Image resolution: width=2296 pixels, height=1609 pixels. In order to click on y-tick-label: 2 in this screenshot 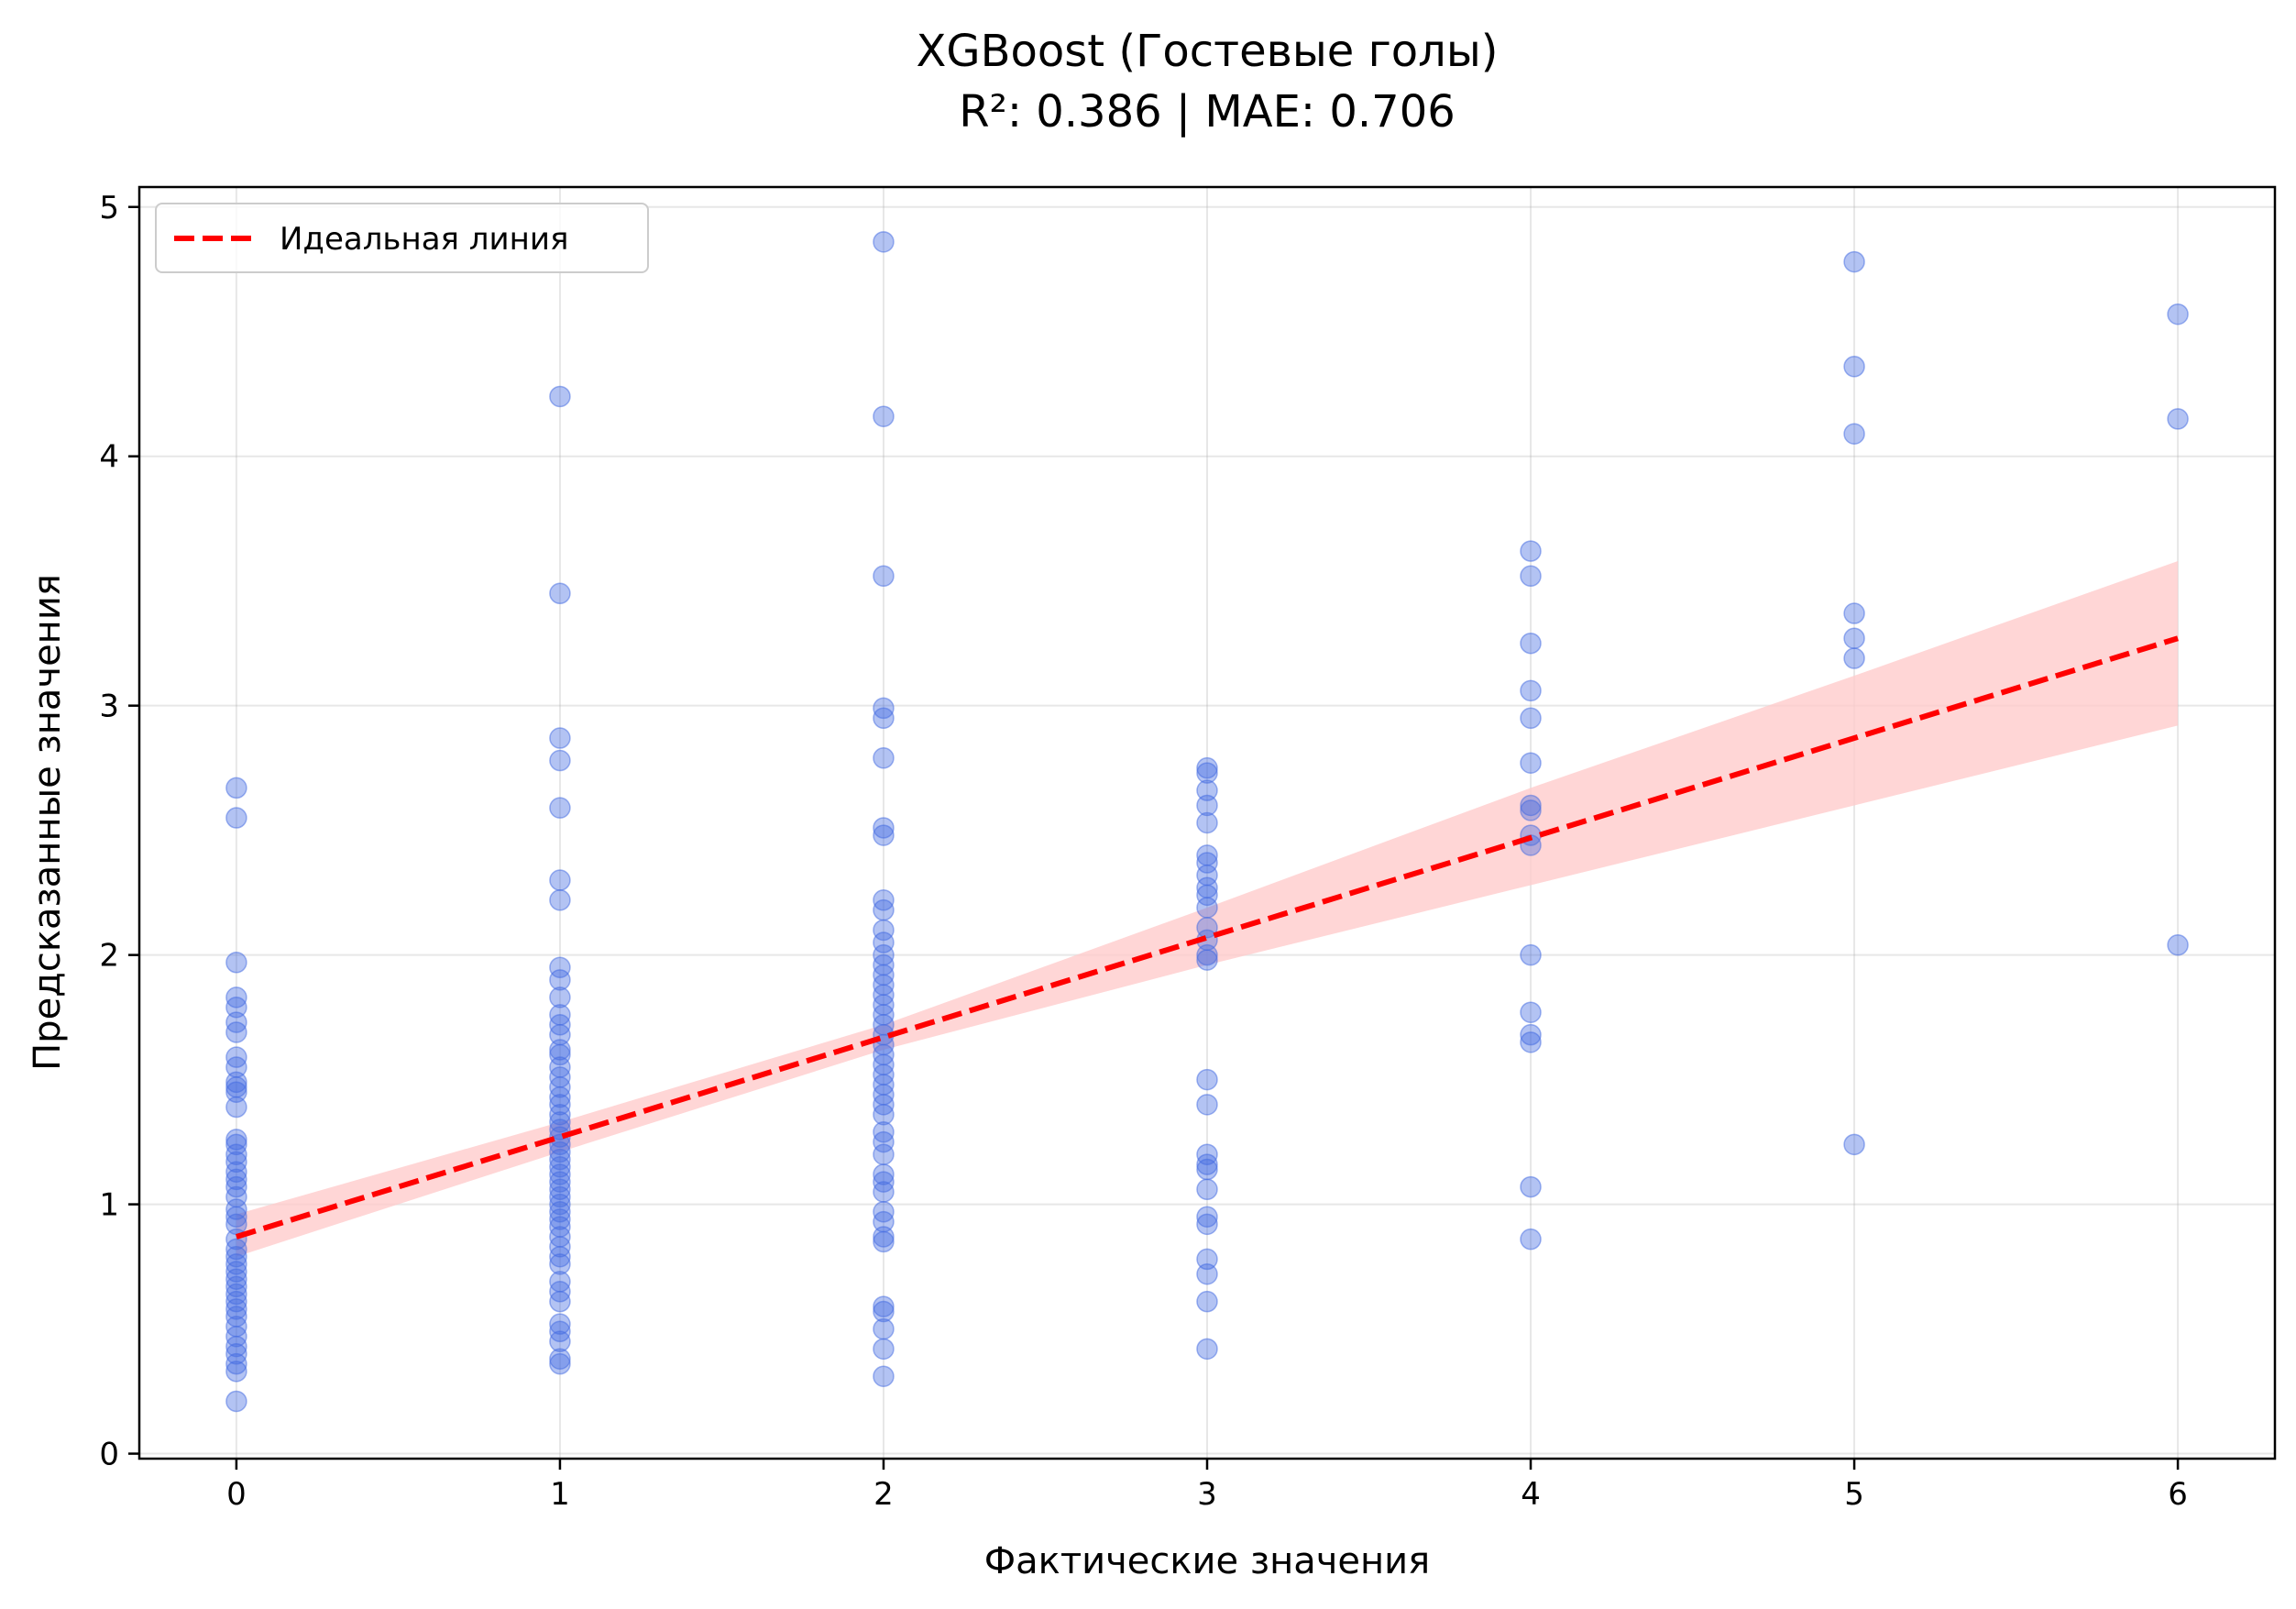, I will do `click(109, 956)`.